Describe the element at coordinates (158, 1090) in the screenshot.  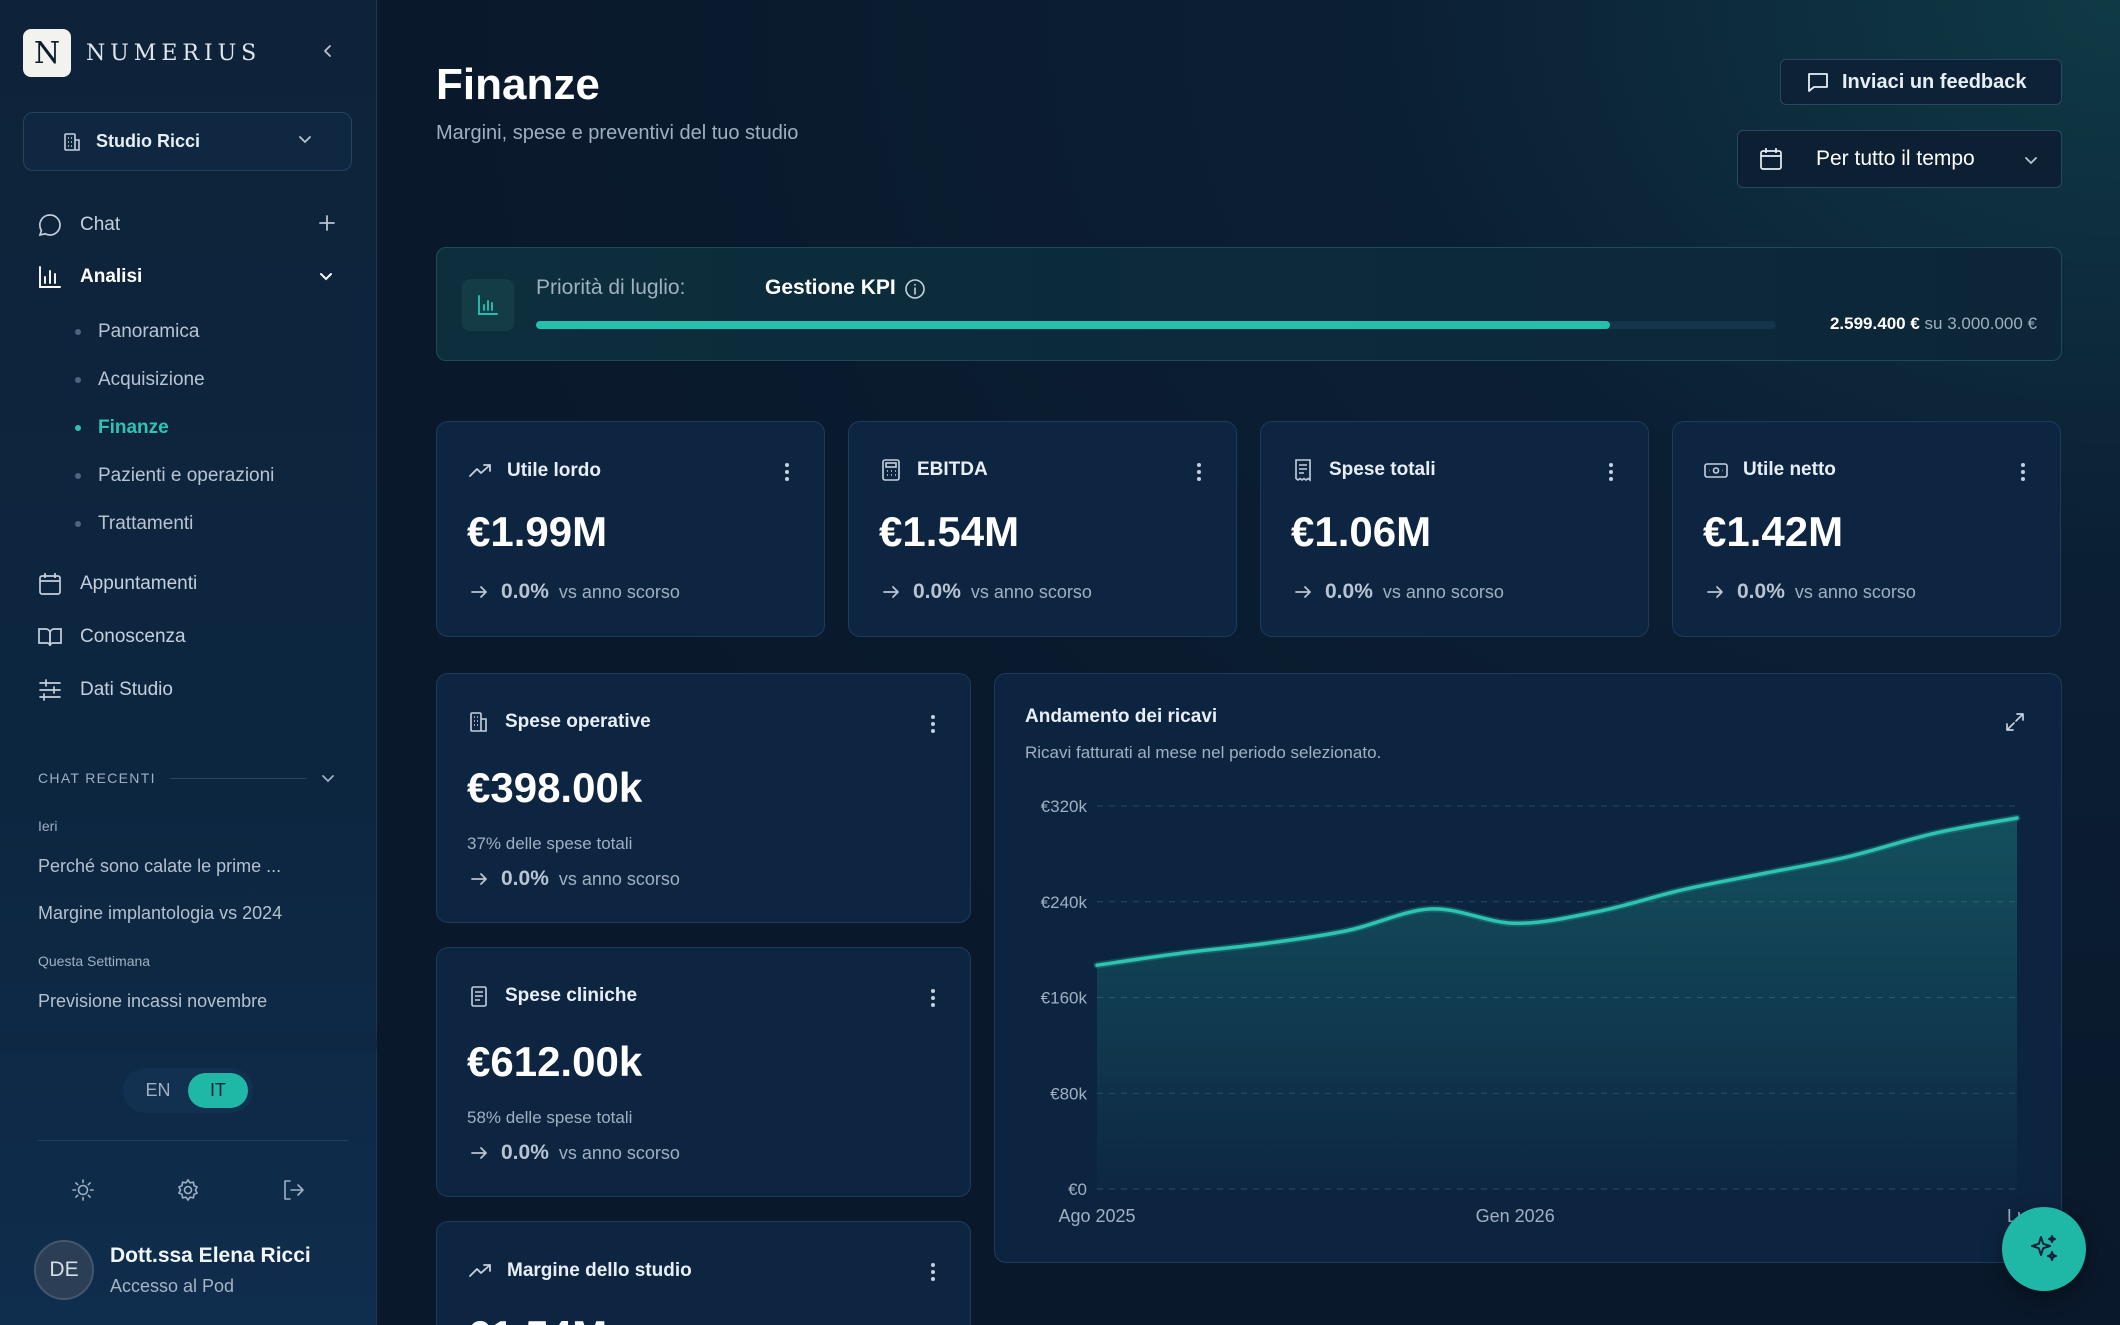
I see `lang-en-option: EN` at that location.